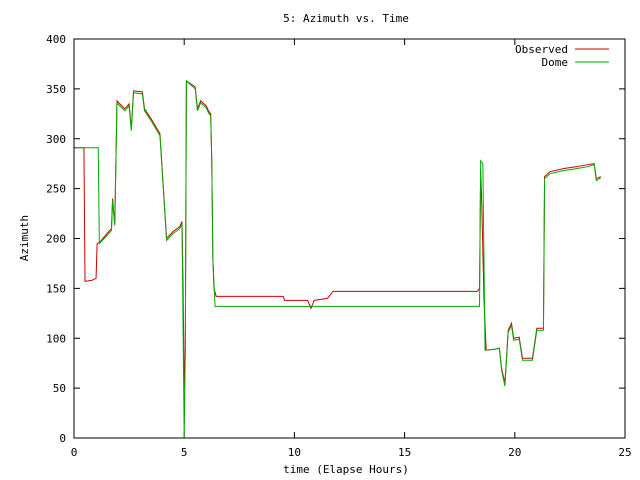 The image size is (640, 480). I want to click on y-tick-label: 350, so click(56, 89).